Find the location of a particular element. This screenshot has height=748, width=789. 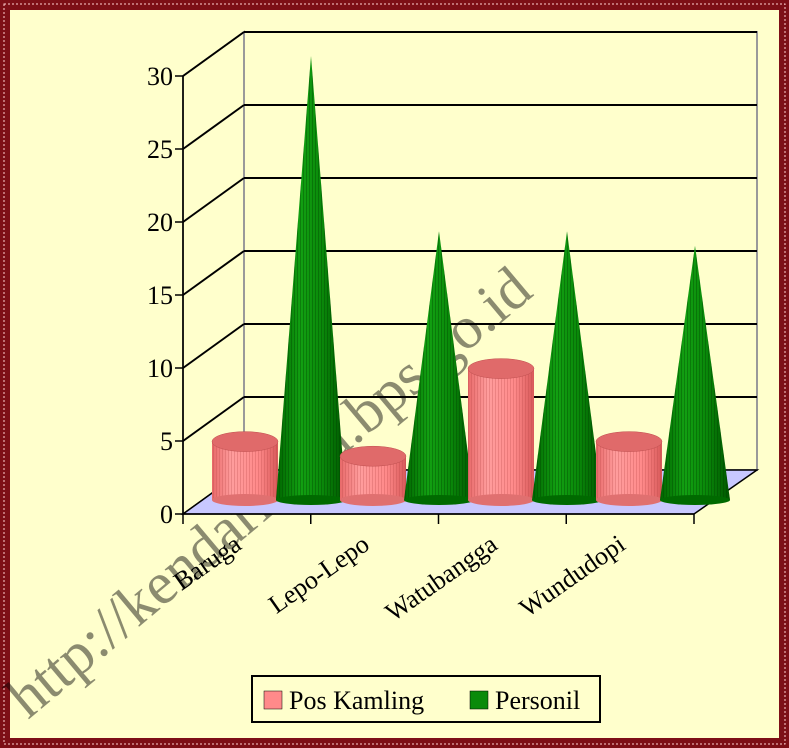

bar-personil-baruga is located at coordinates (311, 280).